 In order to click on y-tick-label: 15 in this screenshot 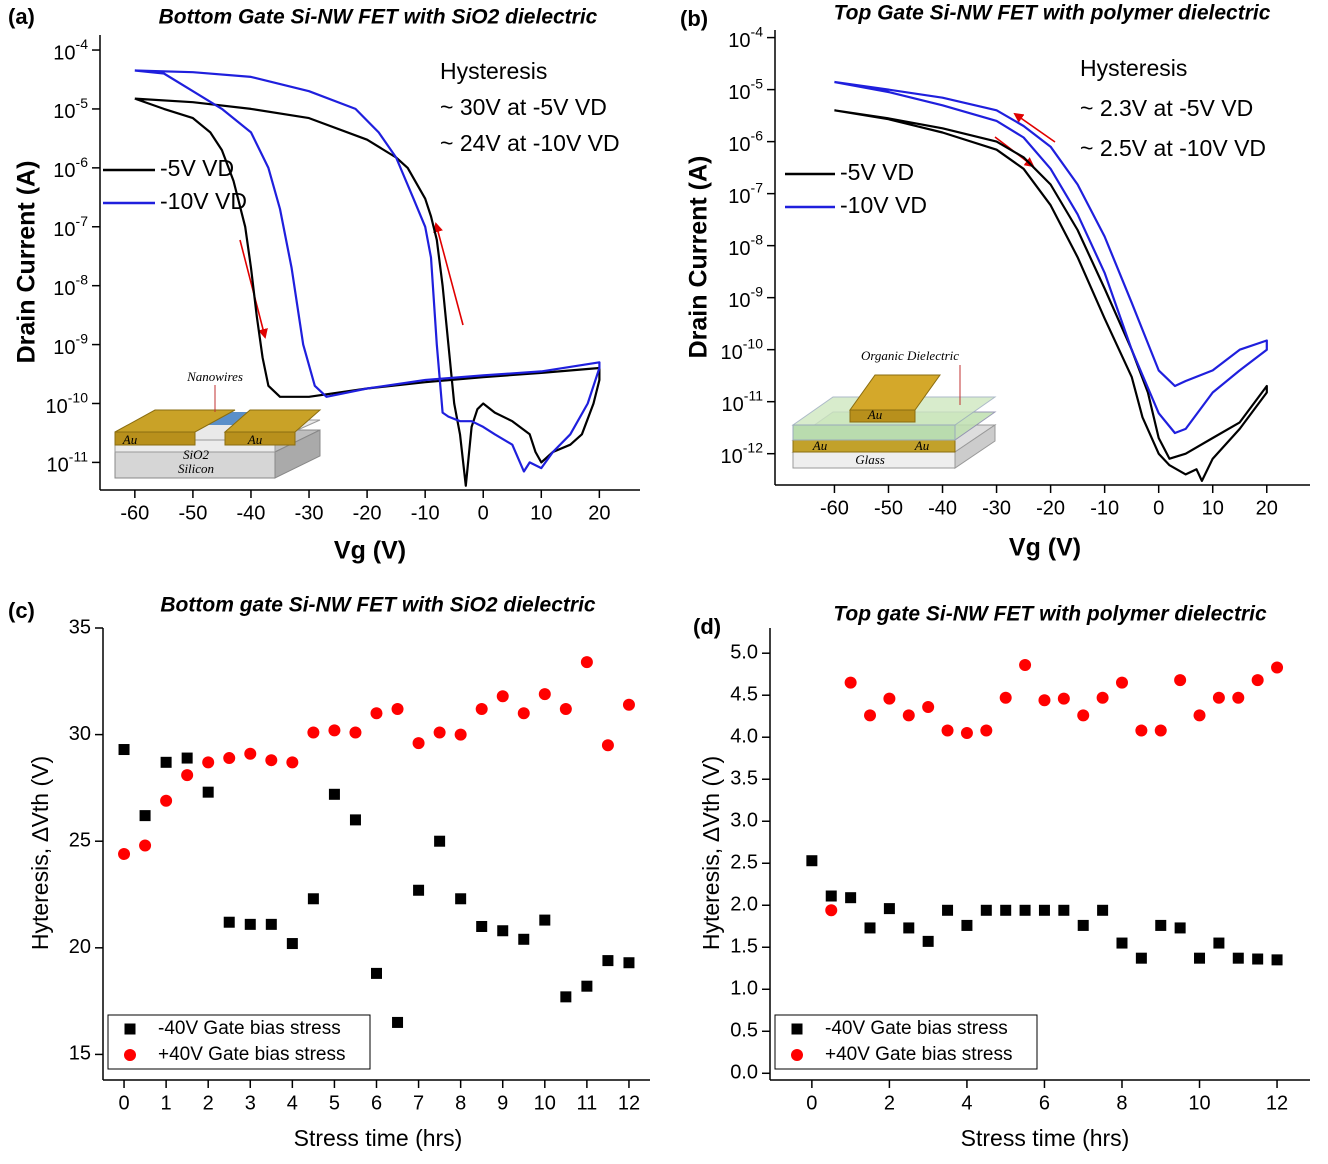, I will do `click(80, 1054)`.